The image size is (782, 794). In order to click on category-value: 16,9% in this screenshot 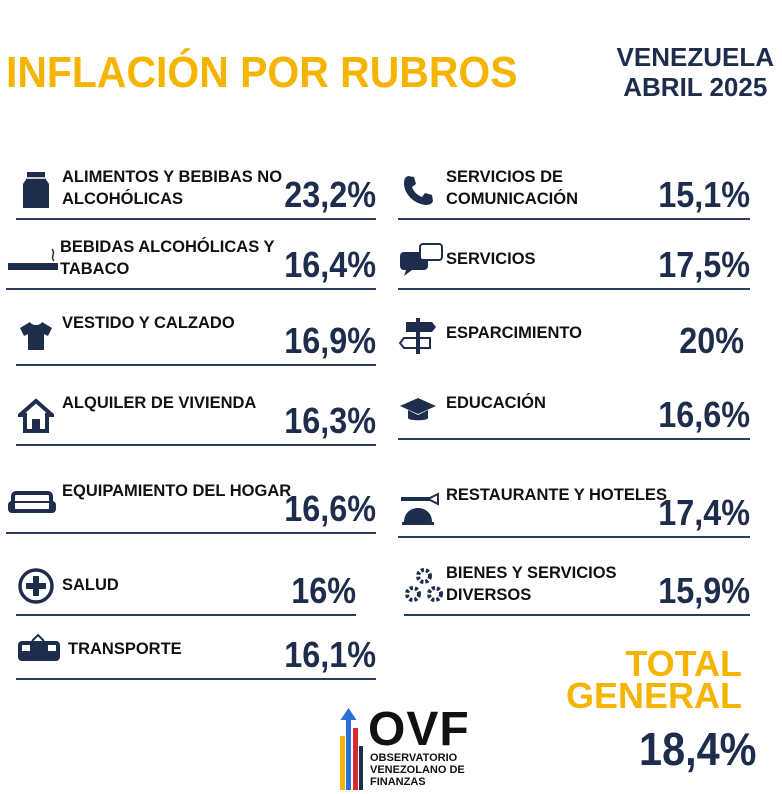, I will do `click(330, 340)`.